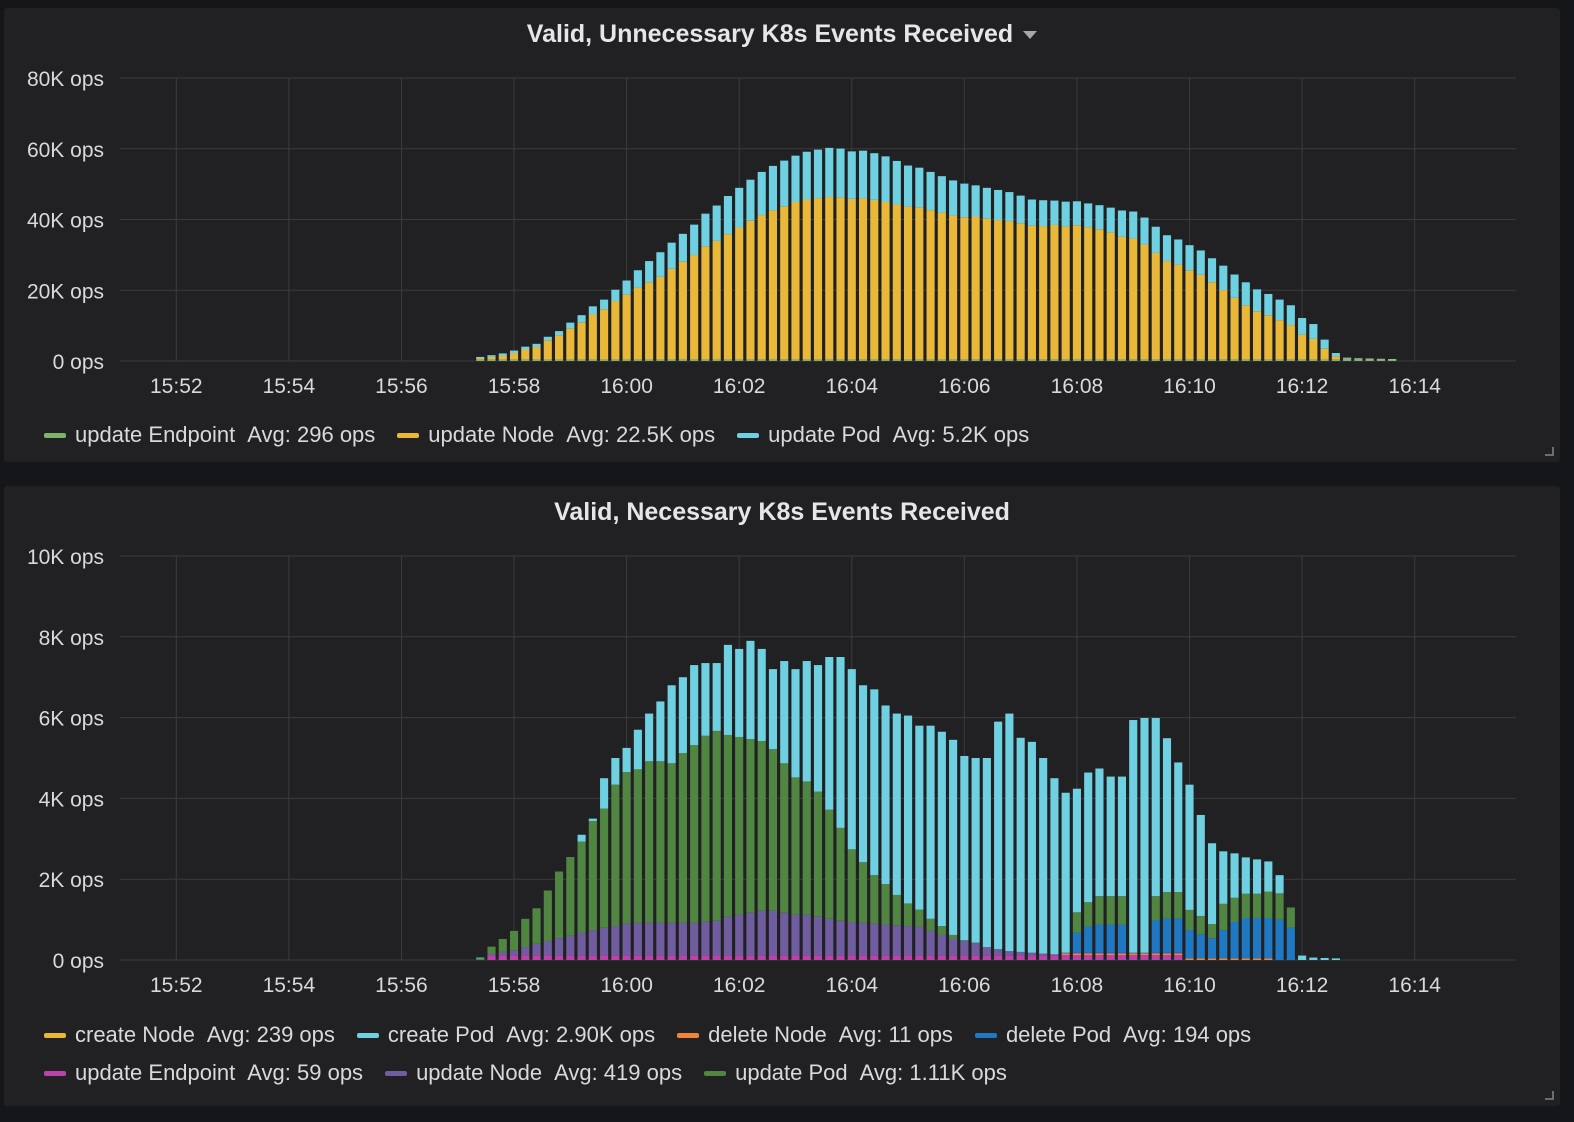 Image resolution: width=1574 pixels, height=1122 pixels. Describe the element at coordinates (1187, 1034) in the screenshot. I see `legend-series-avg: Avg: 194 ops` at that location.